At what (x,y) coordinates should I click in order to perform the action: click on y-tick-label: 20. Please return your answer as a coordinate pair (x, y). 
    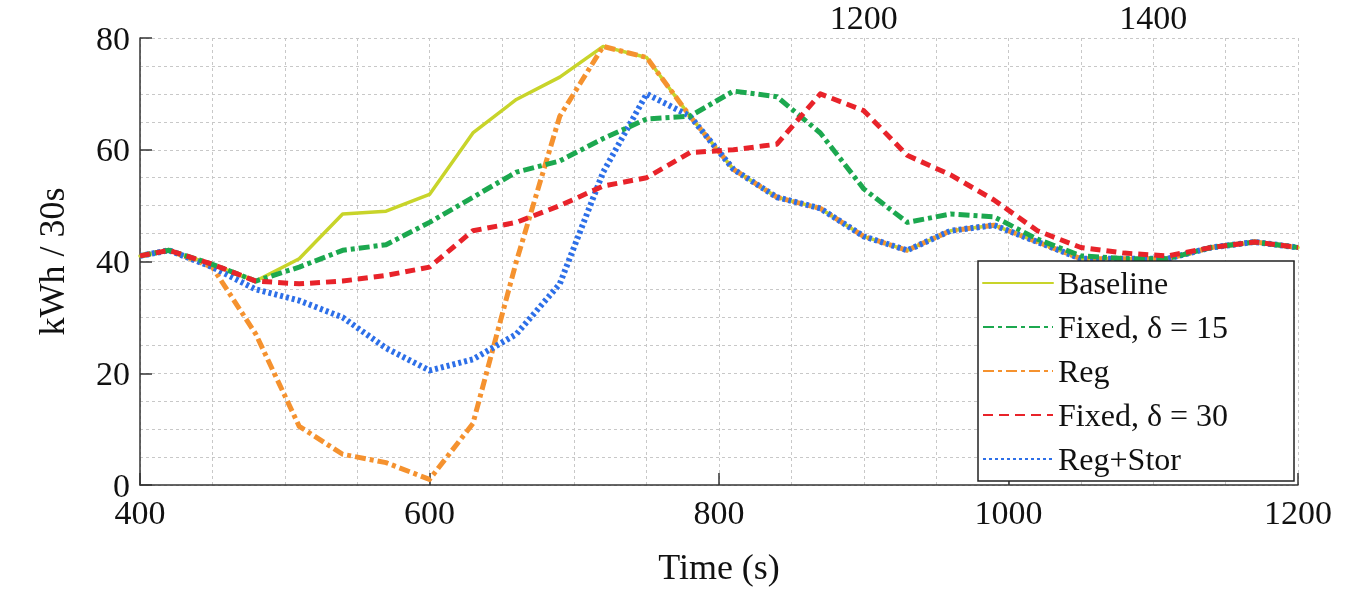
    Looking at the image, I should click on (113, 373).